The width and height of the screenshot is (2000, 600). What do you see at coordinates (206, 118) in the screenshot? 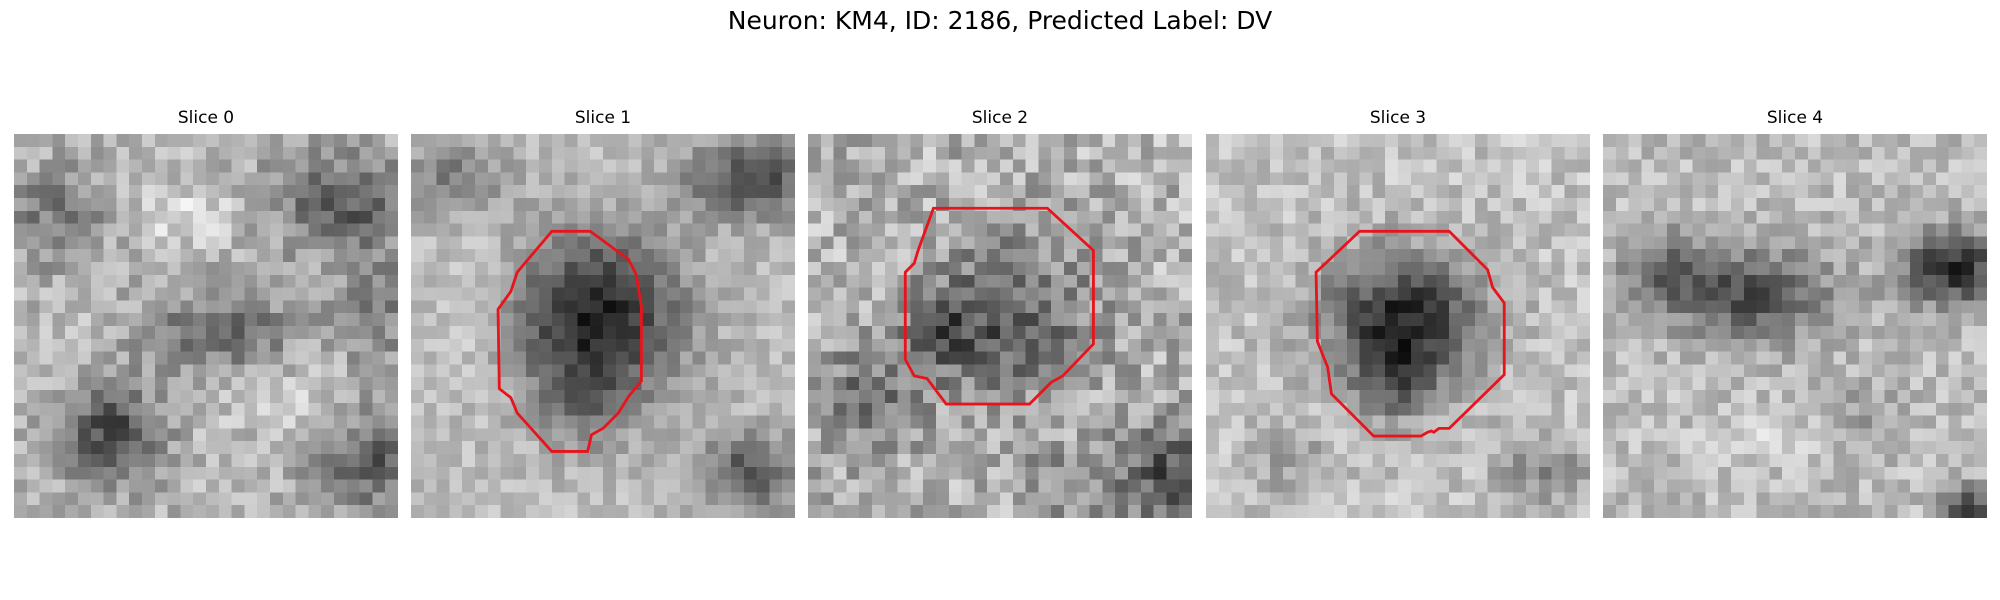
I see `slice-title-0: Slice 0` at bounding box center [206, 118].